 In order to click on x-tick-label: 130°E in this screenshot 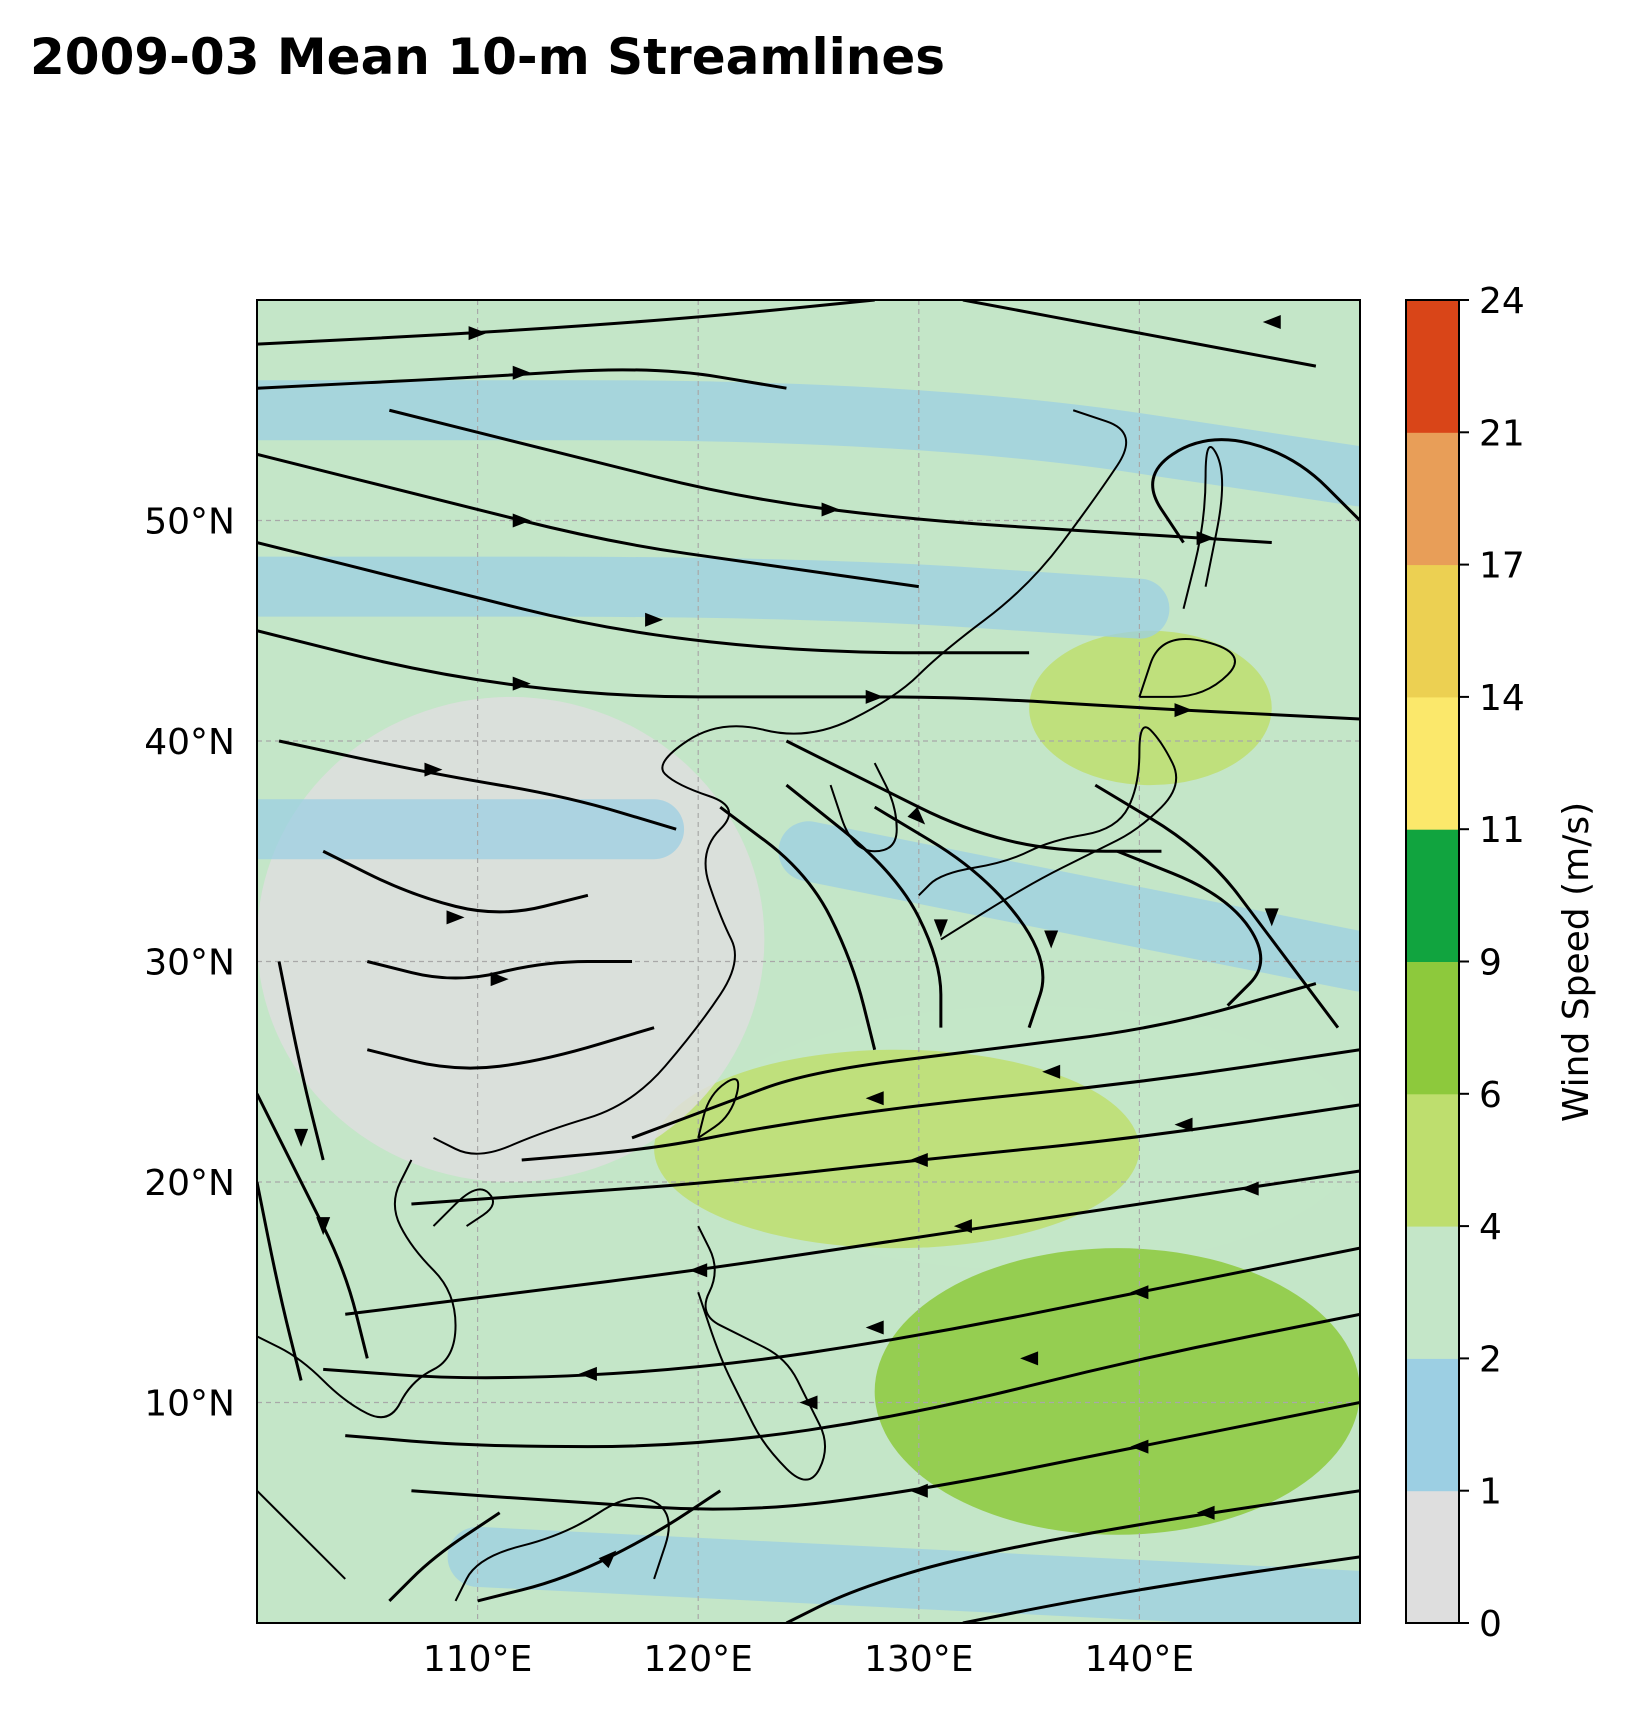, I will do `click(918, 1659)`.